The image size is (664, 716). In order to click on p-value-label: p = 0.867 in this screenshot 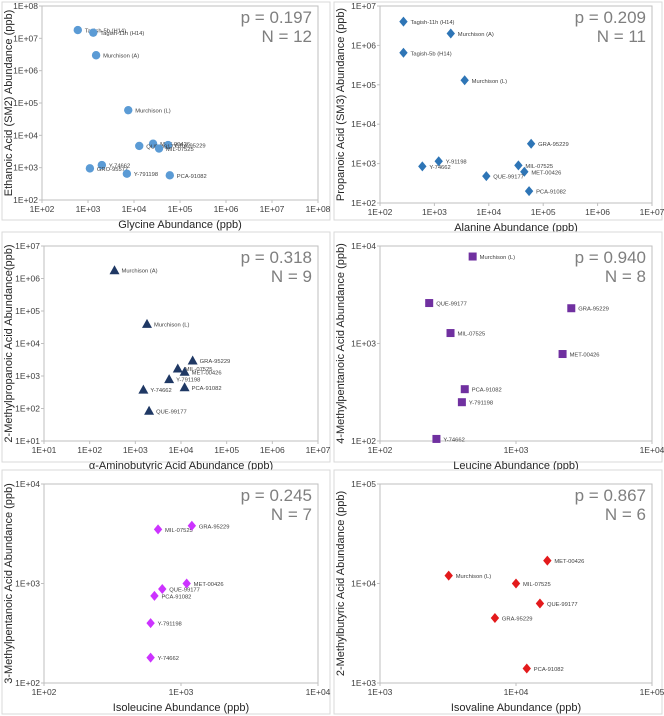, I will do `click(610, 495)`.